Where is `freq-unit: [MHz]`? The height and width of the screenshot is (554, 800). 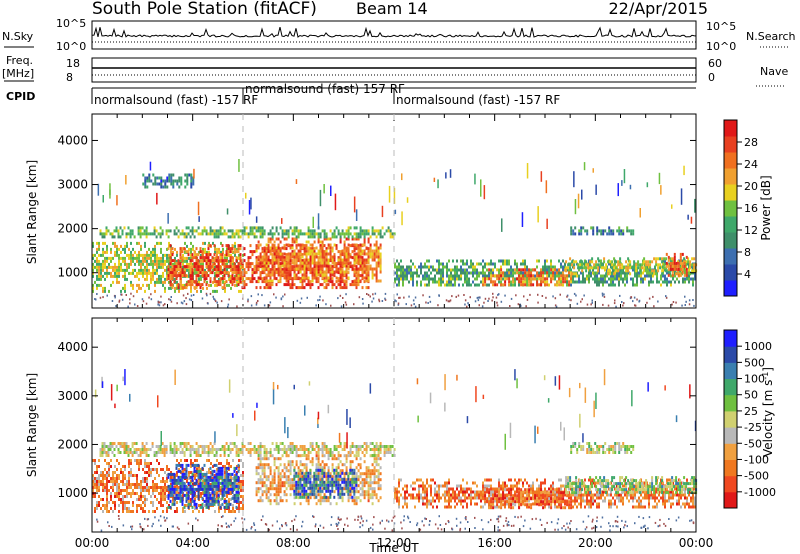
freq-unit: [MHz] is located at coordinates (18, 73).